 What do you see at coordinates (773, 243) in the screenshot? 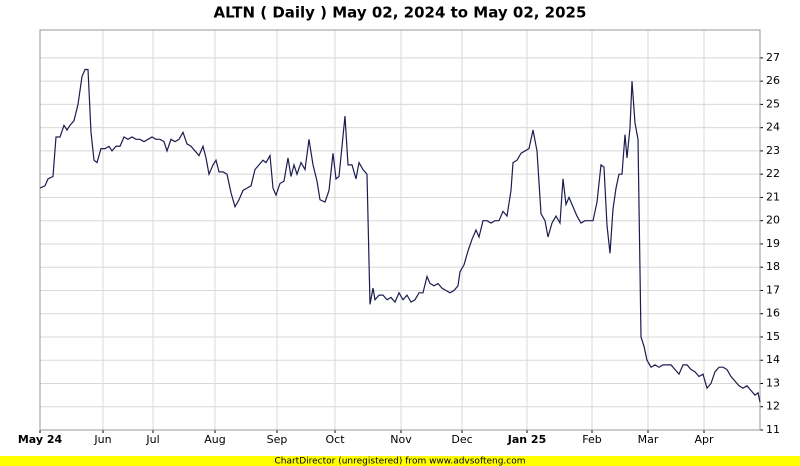
I see `y-tick-label: 19` at bounding box center [773, 243].